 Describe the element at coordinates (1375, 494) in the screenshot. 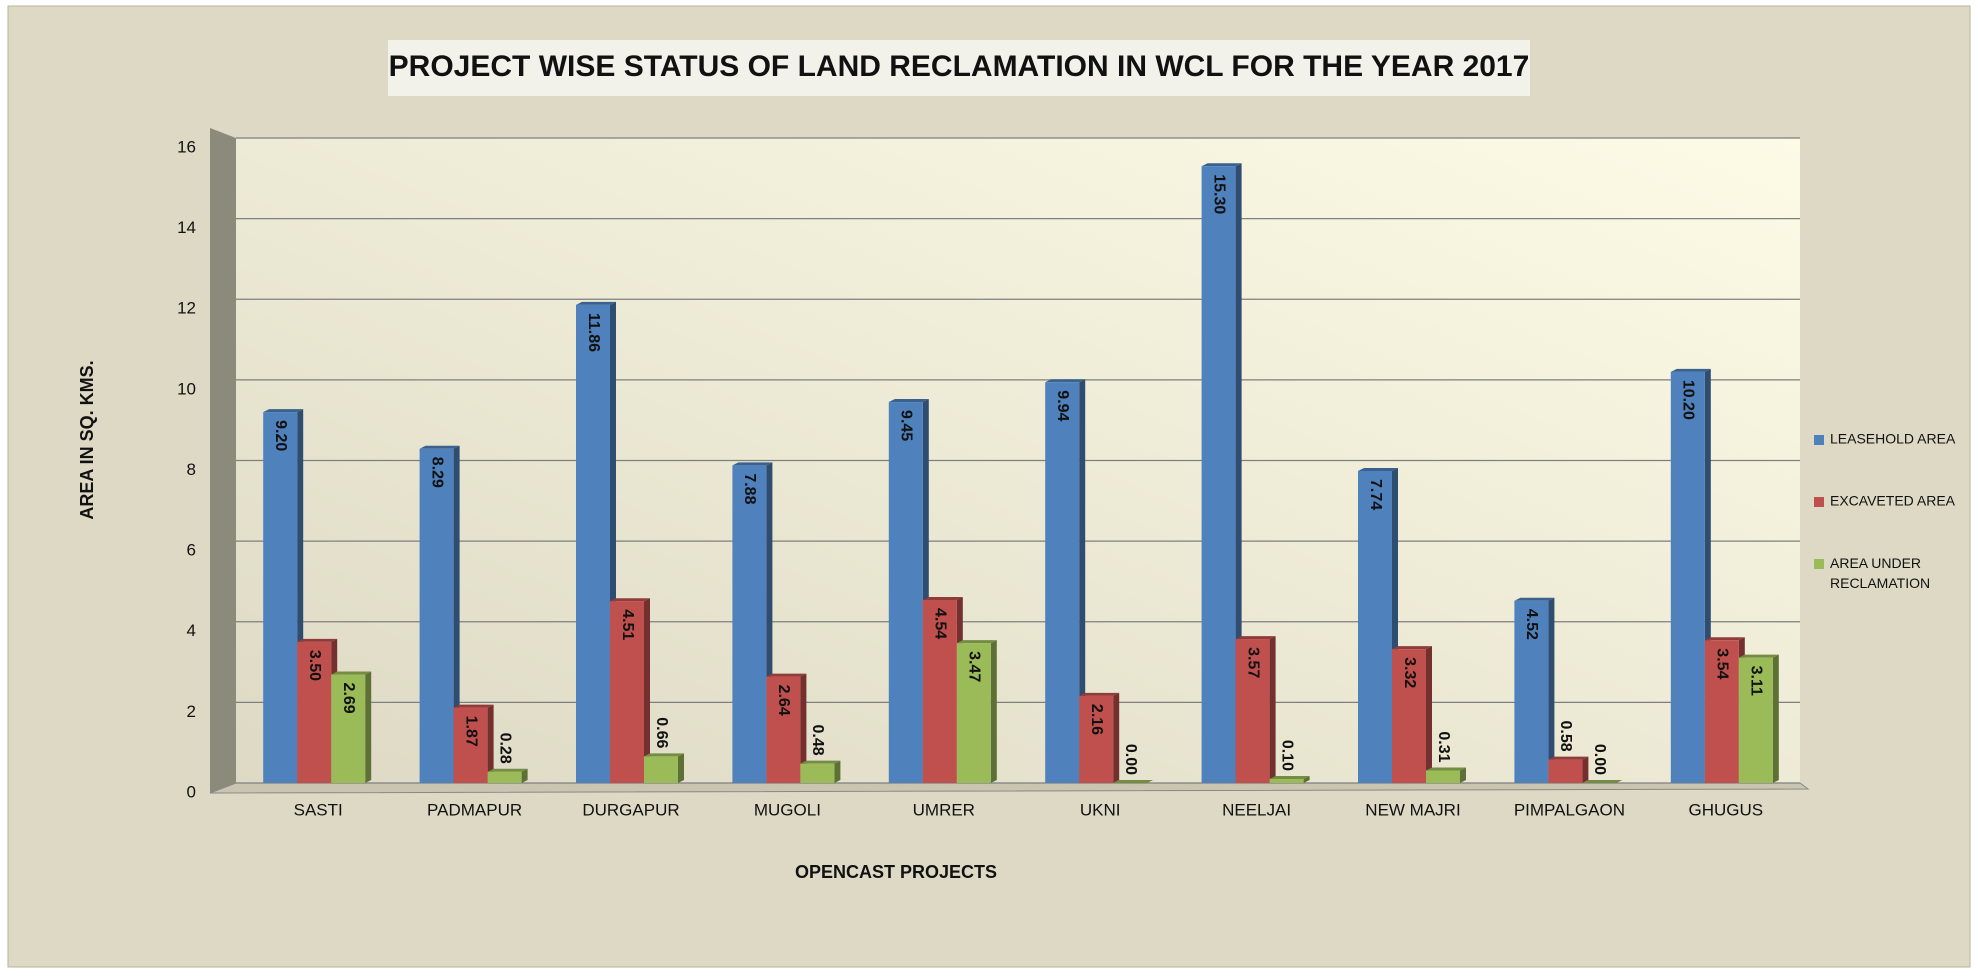

I see `data-label: 7.74` at that location.